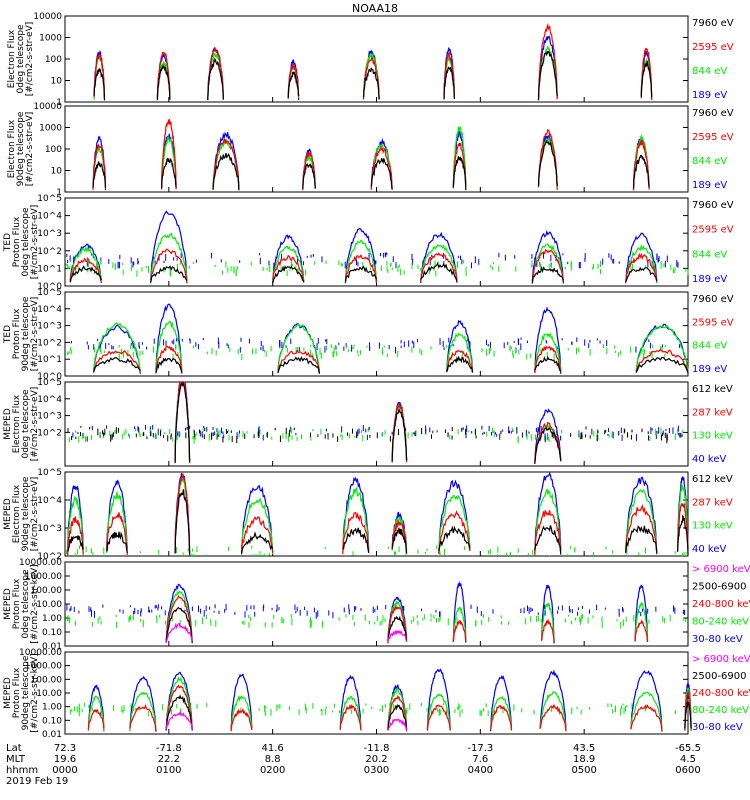 The height and width of the screenshot is (800, 750). I want to click on legend-entry: 240-800 keV, so click(721, 693).